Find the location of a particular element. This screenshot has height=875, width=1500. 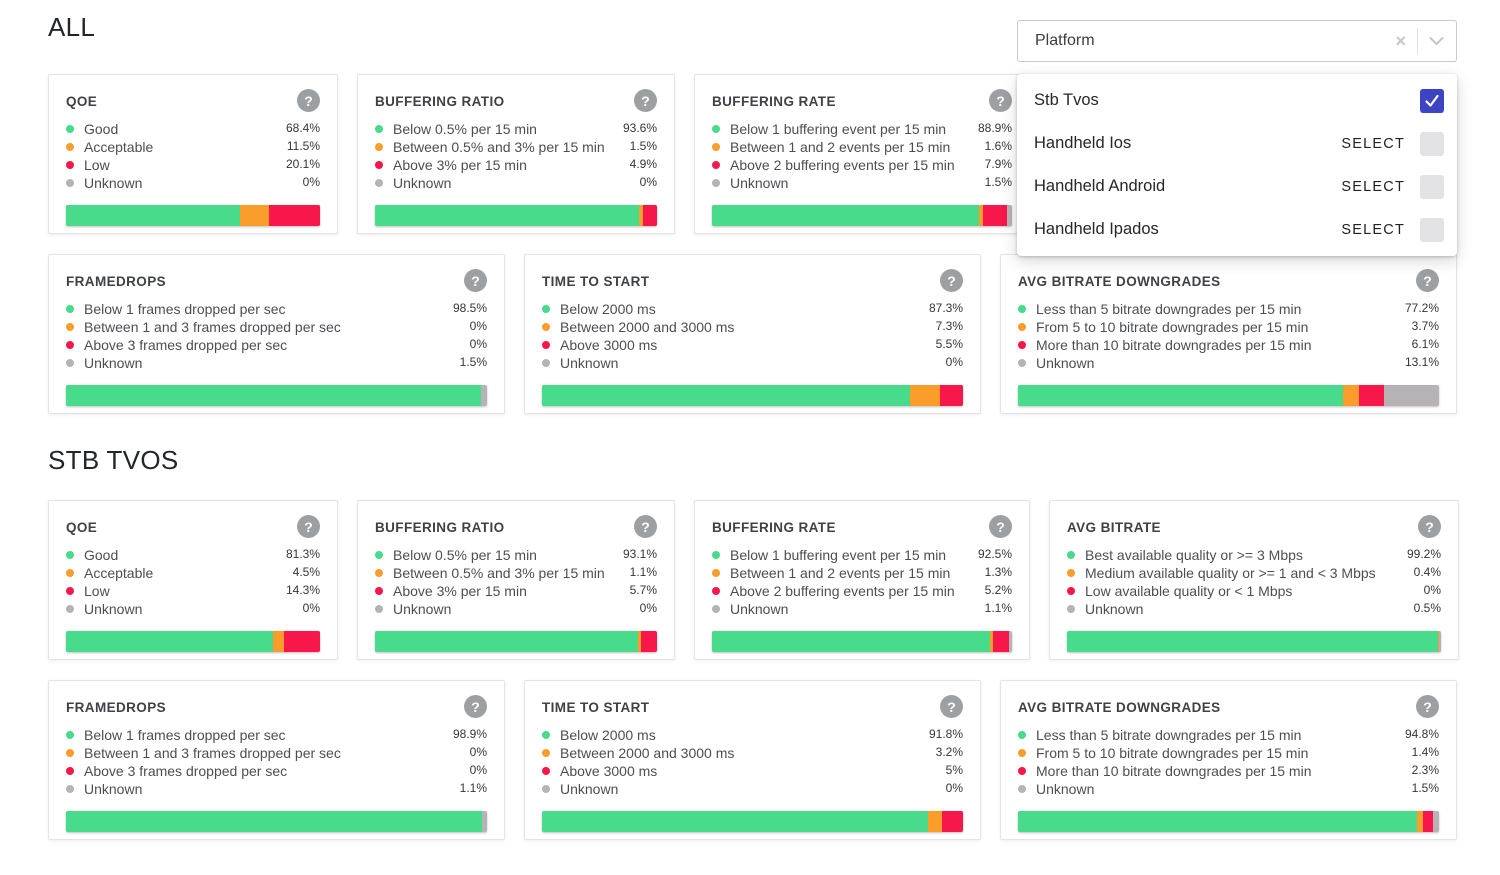

legend-row: Above 3000 ms 5% is located at coordinates (752, 771).